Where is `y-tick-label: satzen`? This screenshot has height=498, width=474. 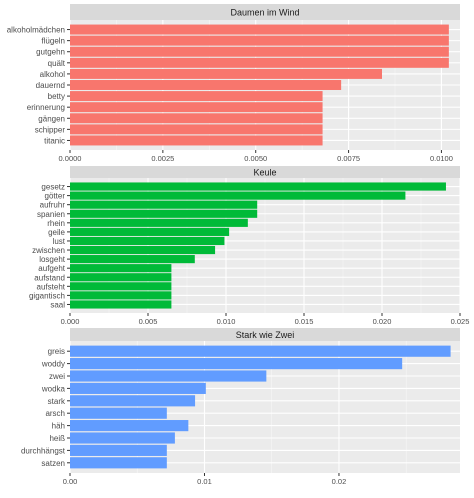
y-tick-label: satzen is located at coordinates (53, 463).